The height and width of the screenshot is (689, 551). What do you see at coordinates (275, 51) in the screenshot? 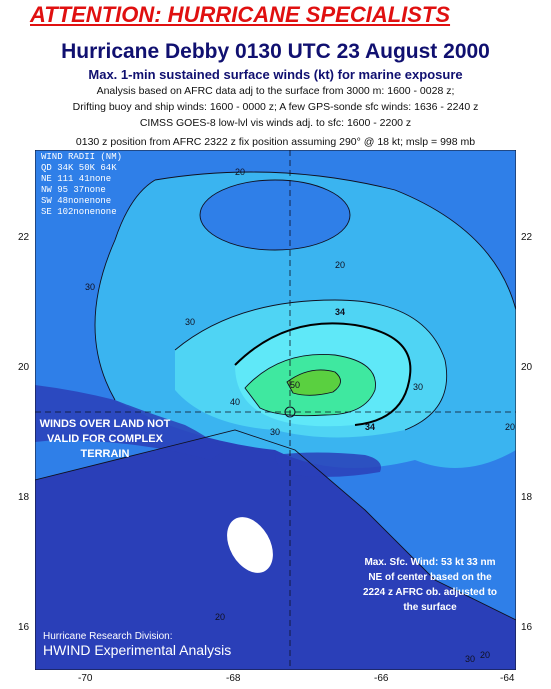
I see `page-title: Hurricane Debby 0130 UTC 23 August 2000` at bounding box center [275, 51].